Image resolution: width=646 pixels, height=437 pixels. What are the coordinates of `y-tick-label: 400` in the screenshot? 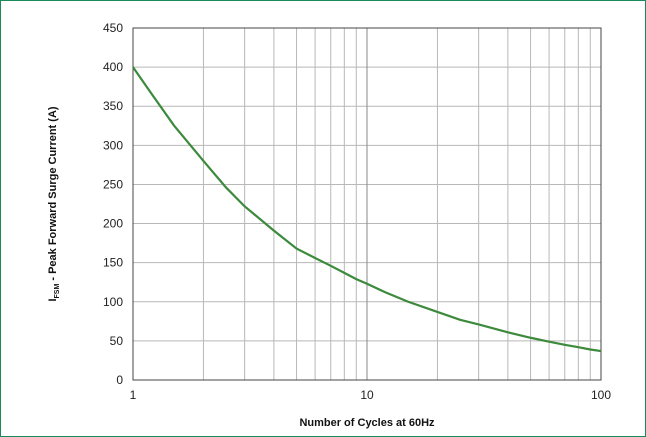 It's located at (113, 67).